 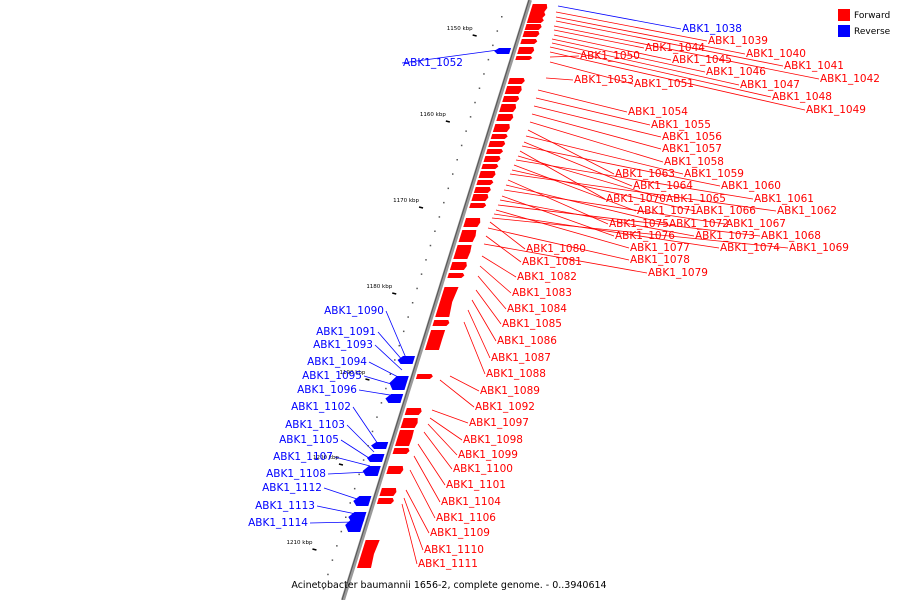 I want to click on gene-label: ABK1_1048, so click(x=802, y=97).